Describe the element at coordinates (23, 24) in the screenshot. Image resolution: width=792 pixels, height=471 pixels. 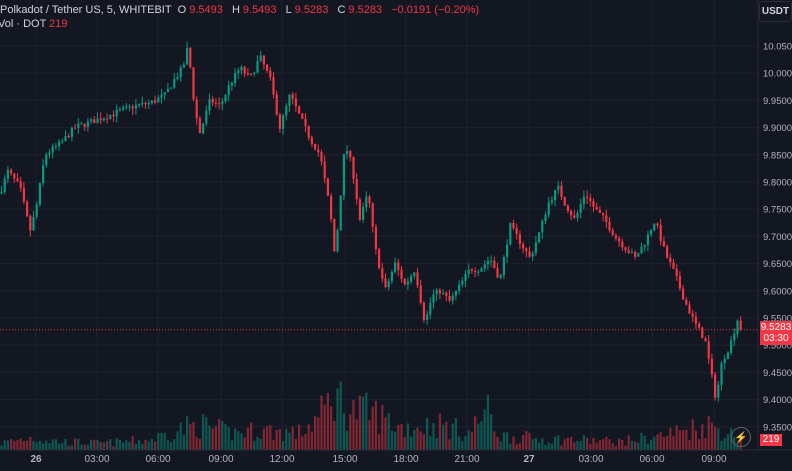
I see `volume-label: Vol · DOT` at that location.